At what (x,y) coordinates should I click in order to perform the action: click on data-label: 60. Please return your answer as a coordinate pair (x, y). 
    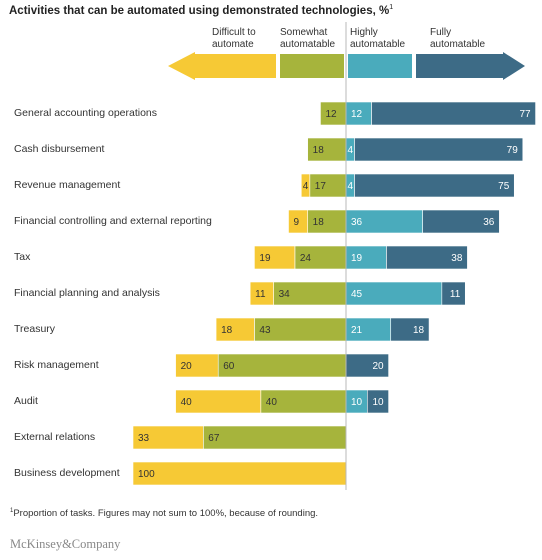
    Looking at the image, I should click on (229, 366).